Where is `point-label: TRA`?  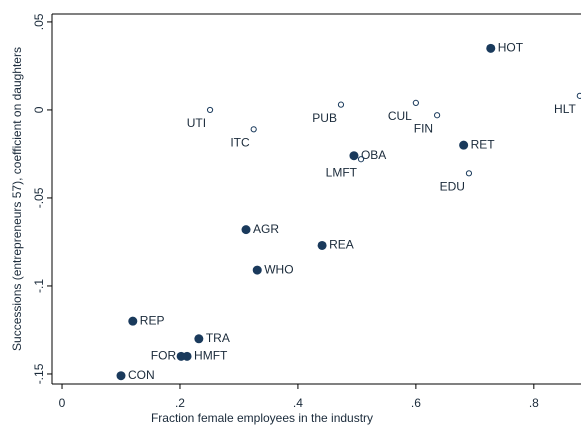
point-label: TRA is located at coordinates (218, 338).